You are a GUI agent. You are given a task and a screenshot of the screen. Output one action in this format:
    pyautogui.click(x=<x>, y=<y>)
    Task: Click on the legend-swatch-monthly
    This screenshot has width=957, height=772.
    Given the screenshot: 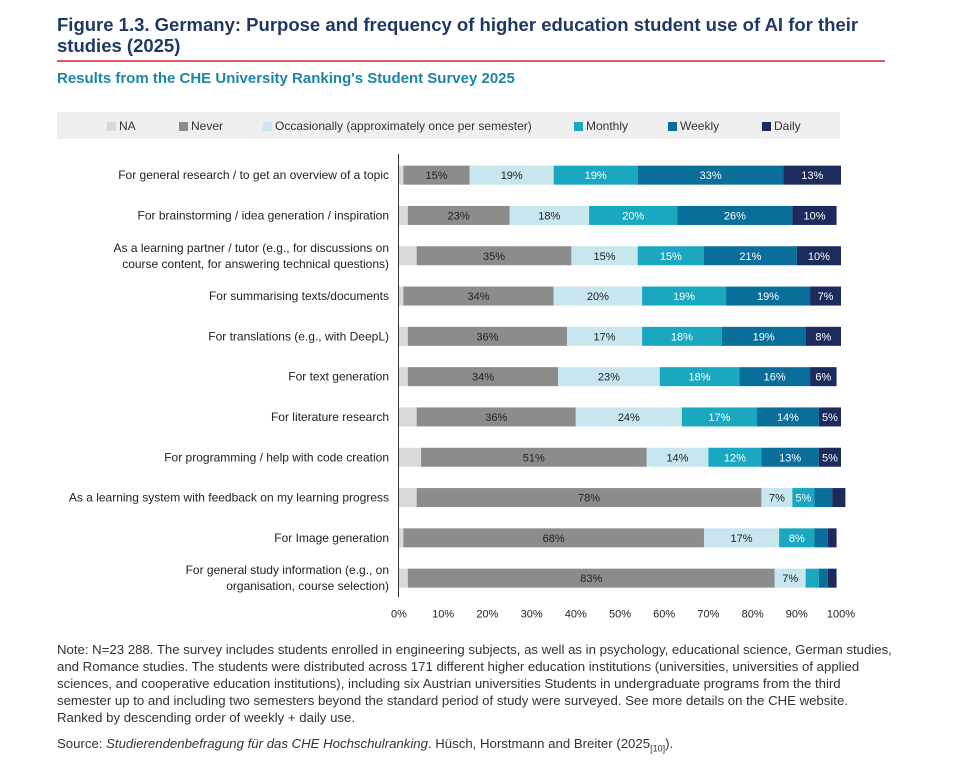 What is the action you would take?
    pyautogui.click(x=578, y=126)
    